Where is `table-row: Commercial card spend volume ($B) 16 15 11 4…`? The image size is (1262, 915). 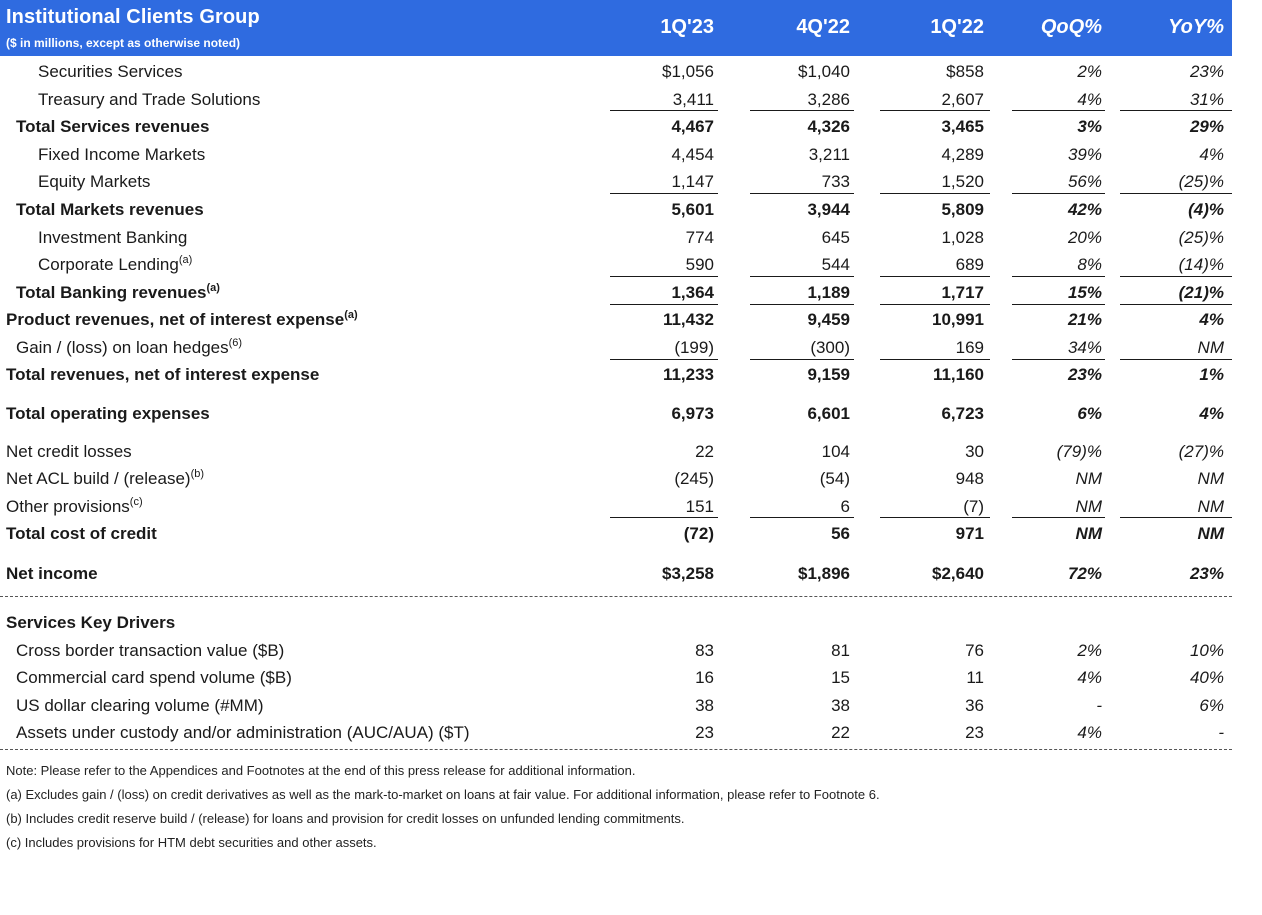
table-row: Commercial card spend volume ($B) 16 15 11 4… is located at coordinates (616, 677).